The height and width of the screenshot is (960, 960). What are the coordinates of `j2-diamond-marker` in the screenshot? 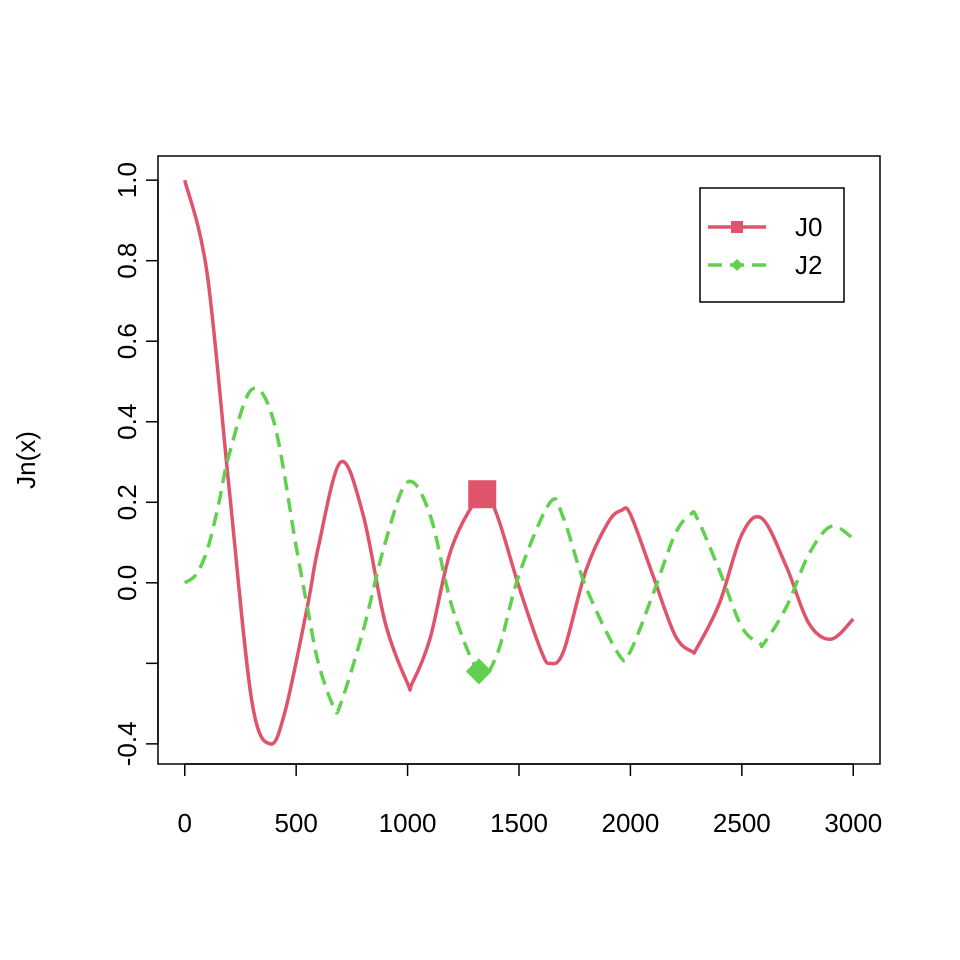 It's located at (478, 671).